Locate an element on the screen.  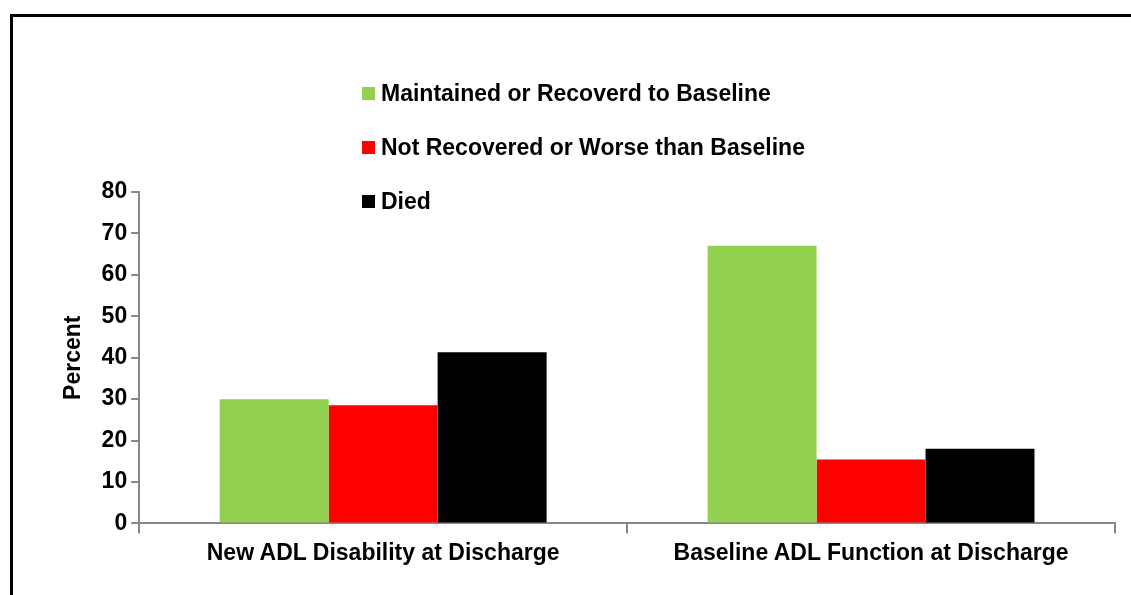
legend-label: Died is located at coordinates (406, 201).